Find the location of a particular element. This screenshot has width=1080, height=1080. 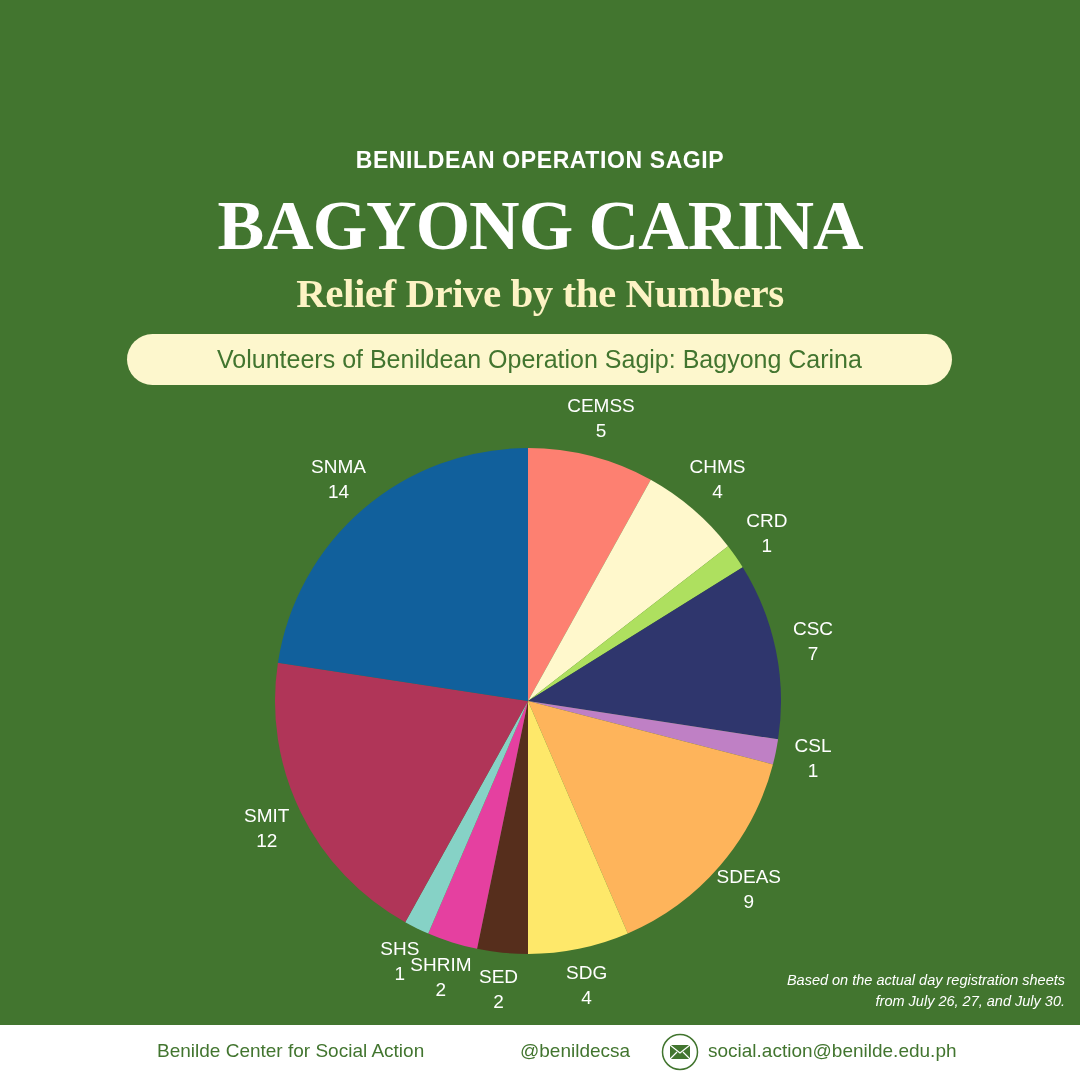

slice-label: SED is located at coordinates (499, 977).